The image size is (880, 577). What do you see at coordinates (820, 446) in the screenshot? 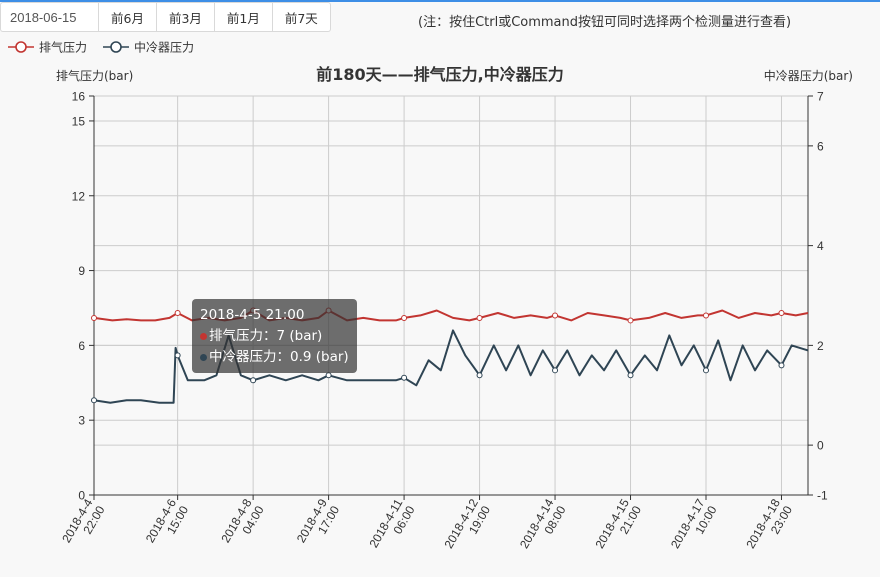
I see `right-tick-label: 0` at bounding box center [820, 446].